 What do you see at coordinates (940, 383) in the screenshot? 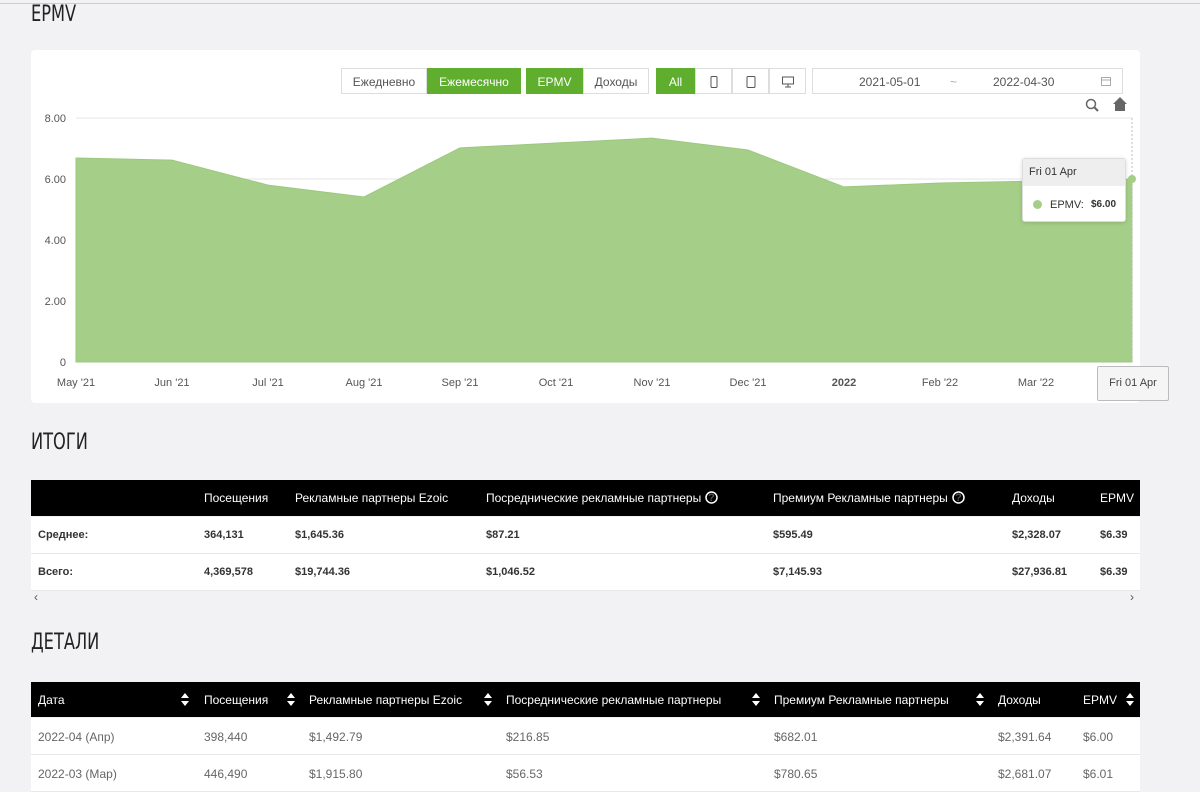
I see `x-tick-label: Feb '22` at bounding box center [940, 383].